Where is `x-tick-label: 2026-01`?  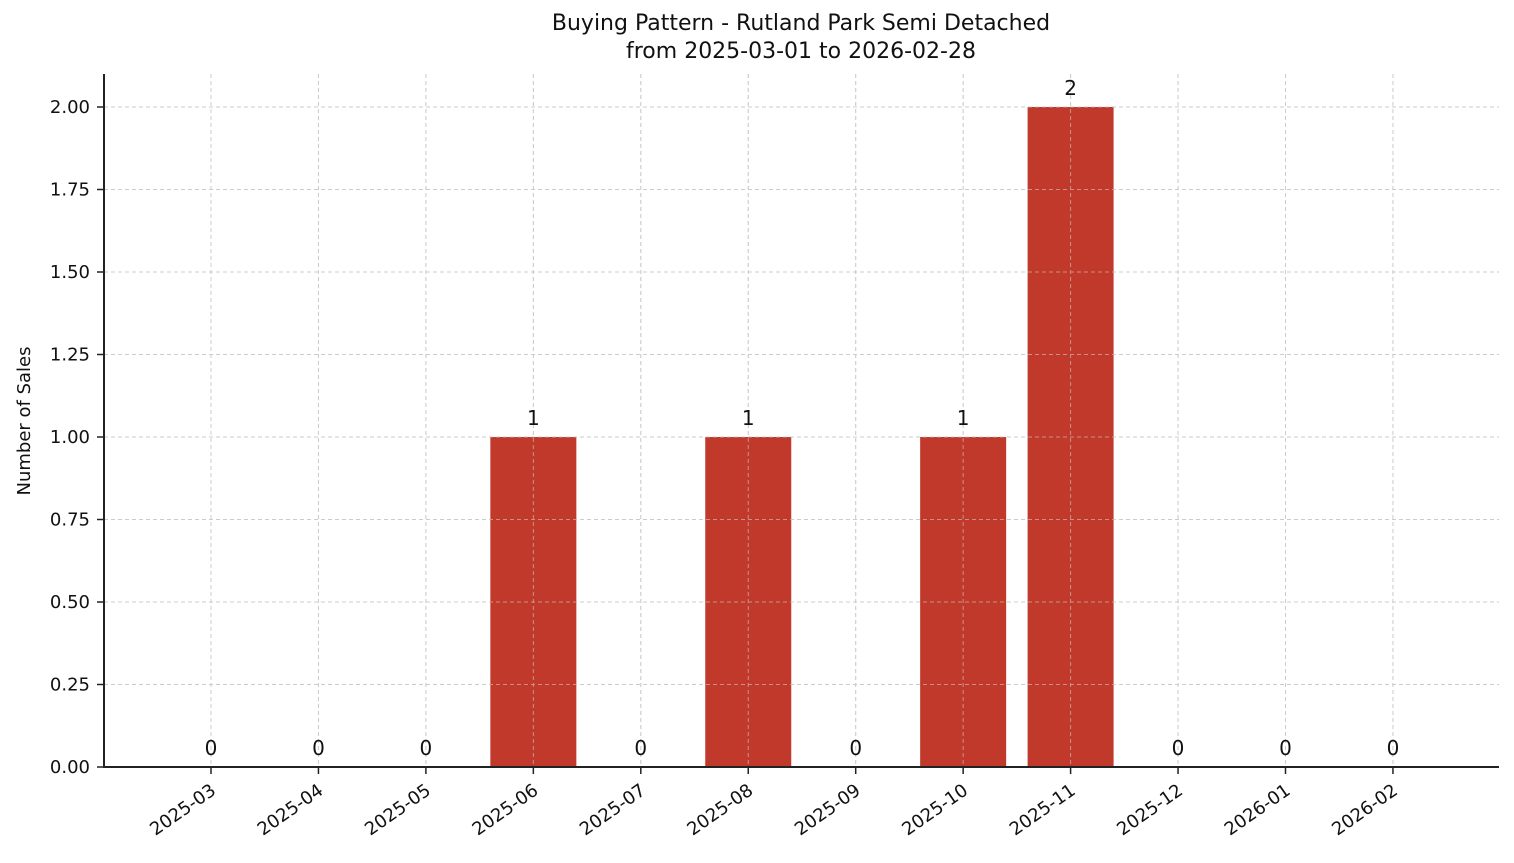
x-tick-label: 2026-01 is located at coordinates (1258, 810).